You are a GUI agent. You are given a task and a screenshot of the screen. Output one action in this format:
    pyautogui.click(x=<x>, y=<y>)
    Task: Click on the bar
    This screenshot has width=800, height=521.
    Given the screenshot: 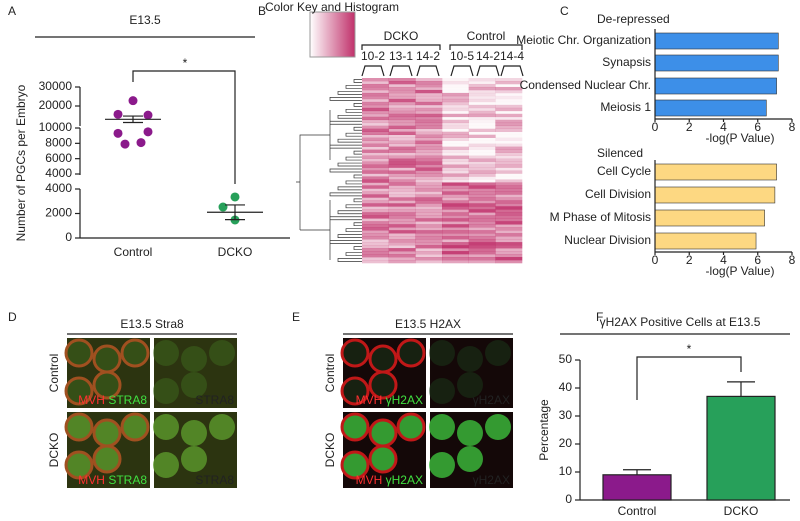 What is the action you would take?
    pyautogui.click(x=716, y=63)
    